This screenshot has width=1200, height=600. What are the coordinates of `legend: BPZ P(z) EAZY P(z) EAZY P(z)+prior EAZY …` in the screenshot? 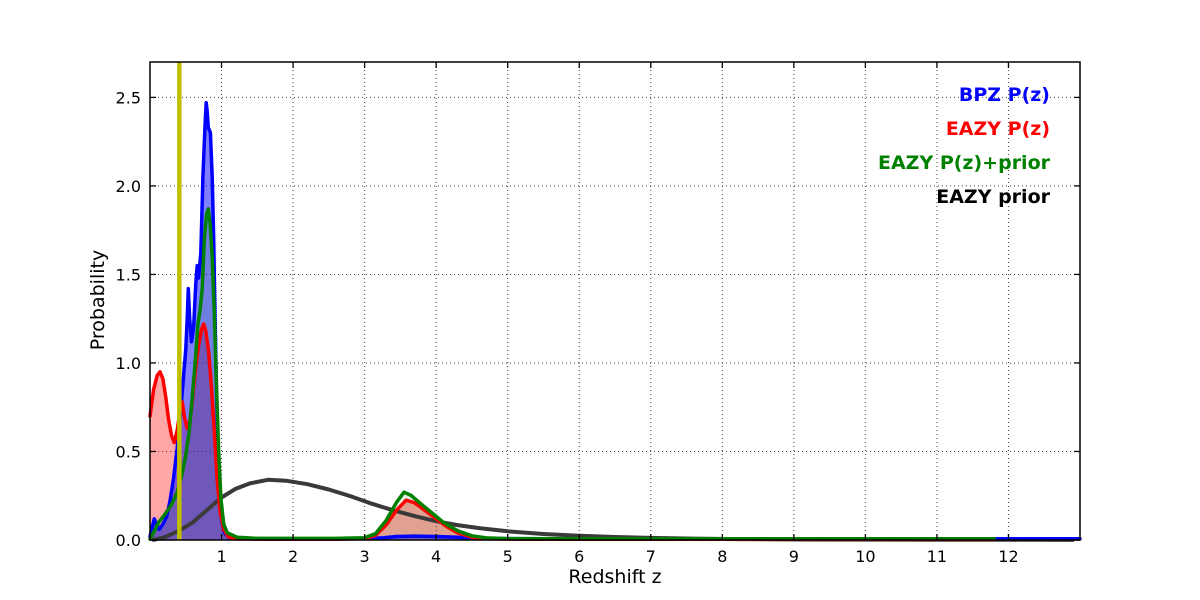 It's located at (964, 146).